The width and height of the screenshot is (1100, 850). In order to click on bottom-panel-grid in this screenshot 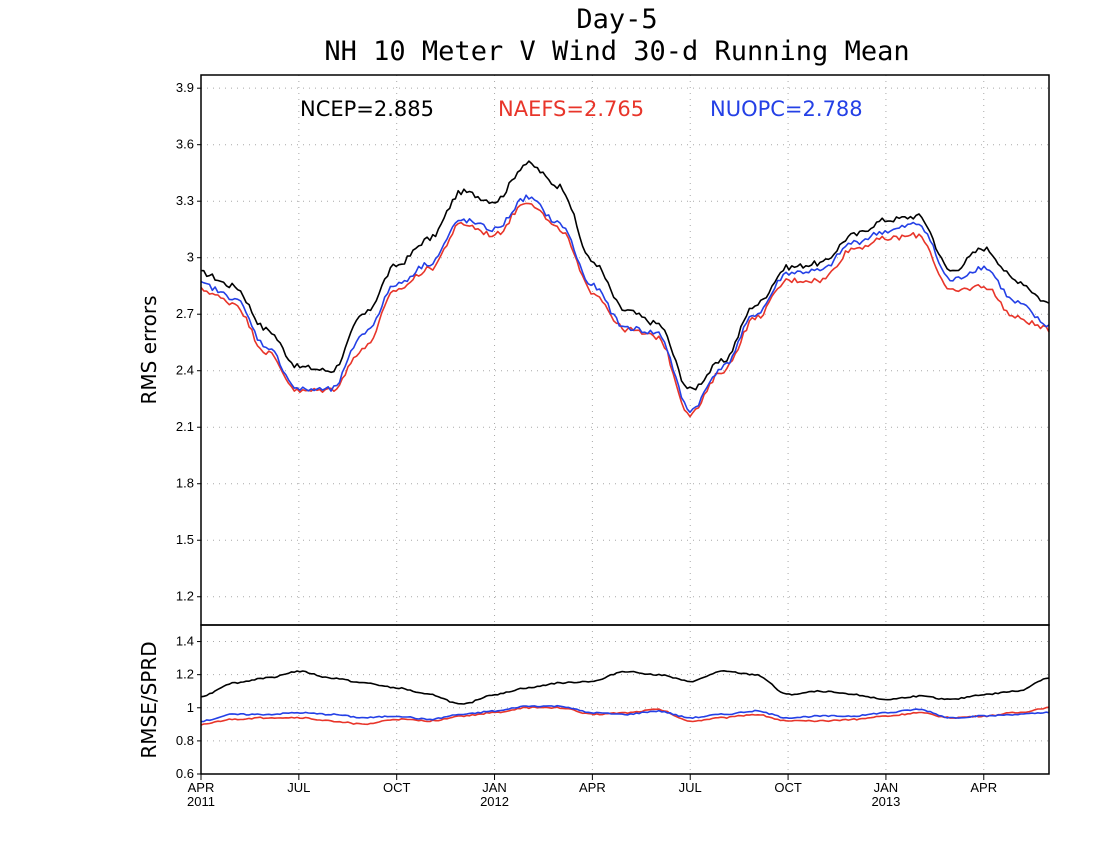, I will do `click(625, 700)`.